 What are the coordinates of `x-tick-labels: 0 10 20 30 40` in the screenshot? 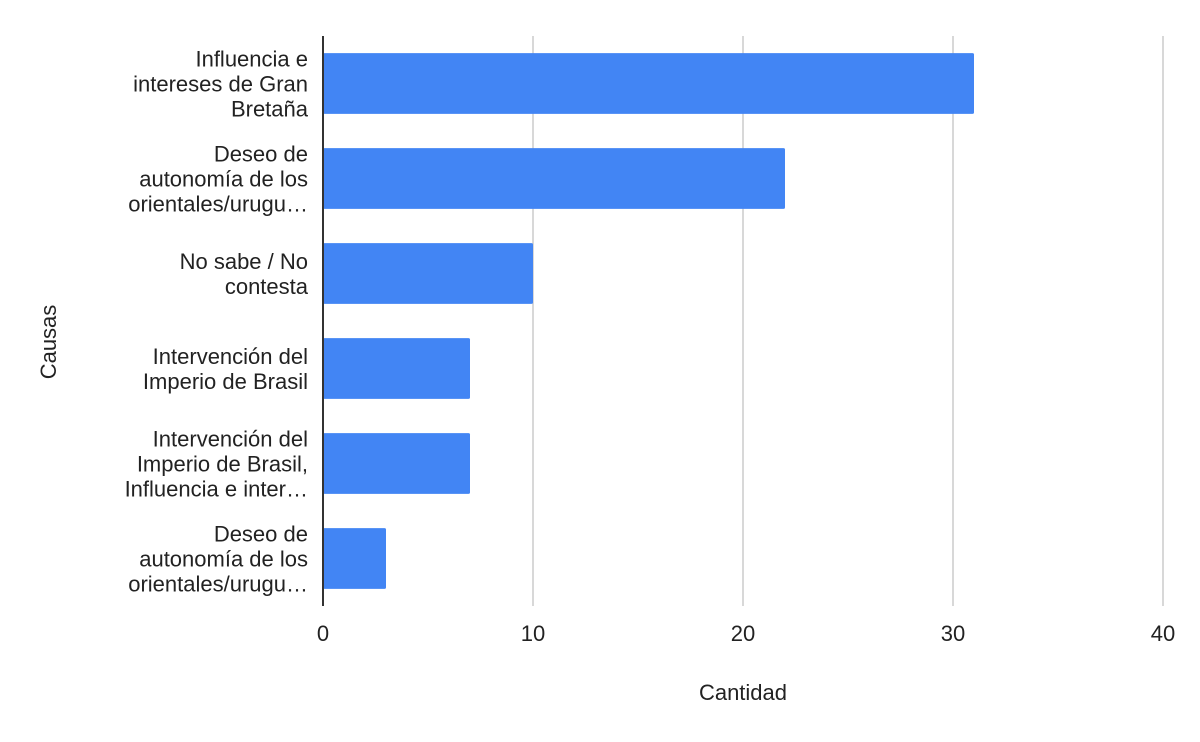 It's located at (746, 633).